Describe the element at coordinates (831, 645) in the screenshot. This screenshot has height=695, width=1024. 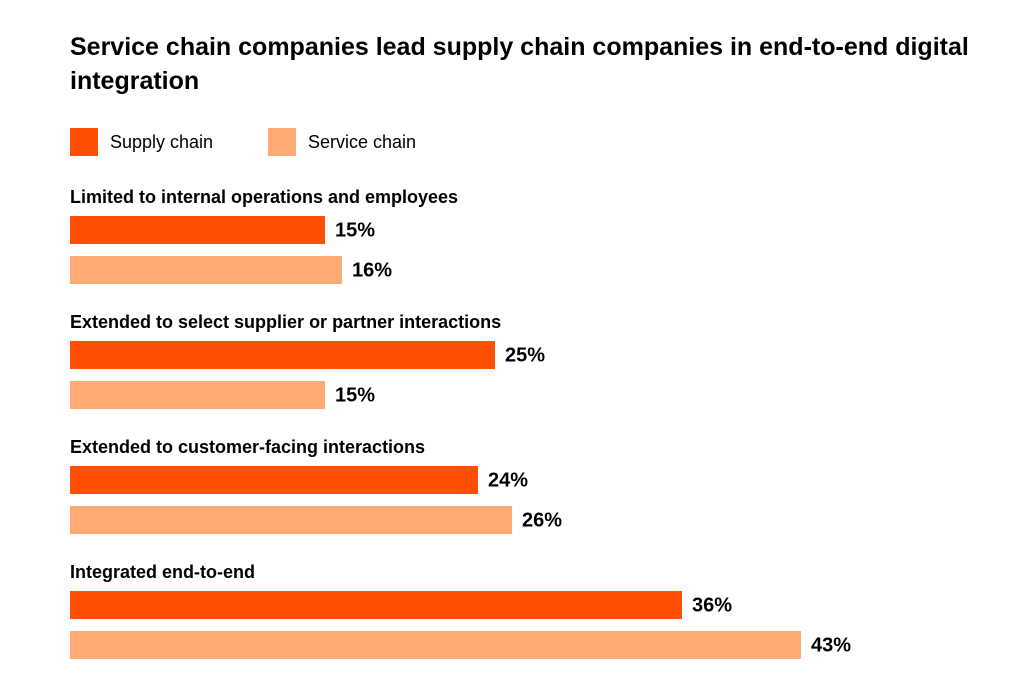
I see `value-label: 43%` at that location.